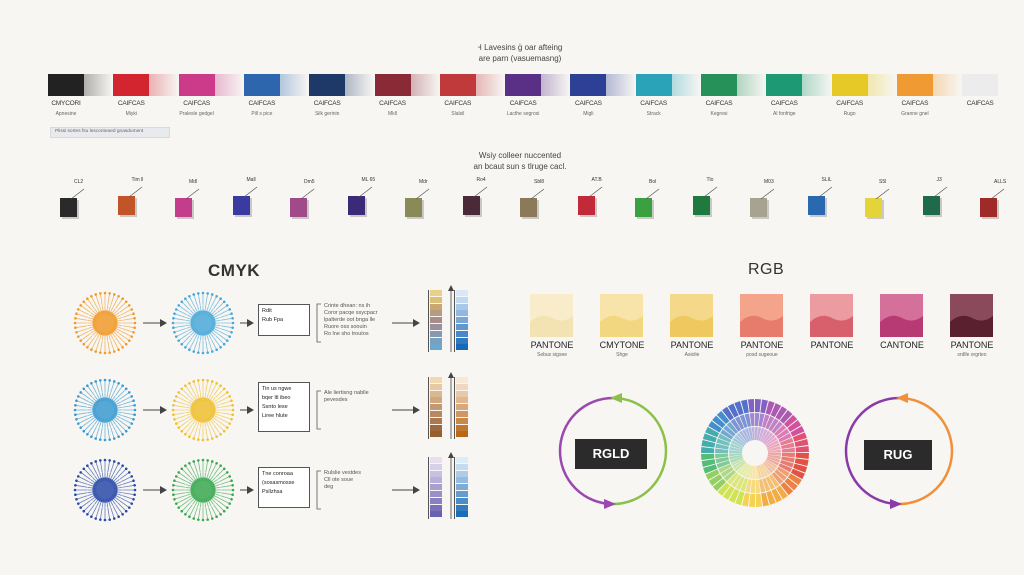 Image resolution: width=1024 pixels, height=575 pixels. Describe the element at coordinates (595, 192) in the screenshot. I see `cube-leader-line` at that location.